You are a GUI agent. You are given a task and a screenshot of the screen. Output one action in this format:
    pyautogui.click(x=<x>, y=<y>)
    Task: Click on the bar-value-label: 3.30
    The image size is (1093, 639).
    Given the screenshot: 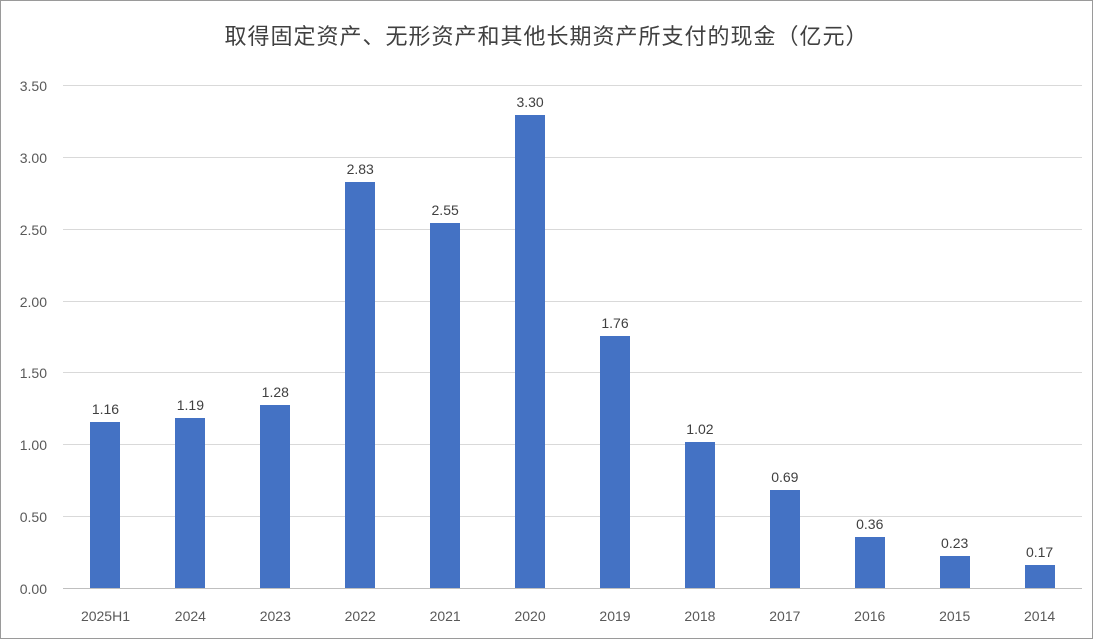 What is the action you would take?
    pyautogui.click(x=530, y=101)
    